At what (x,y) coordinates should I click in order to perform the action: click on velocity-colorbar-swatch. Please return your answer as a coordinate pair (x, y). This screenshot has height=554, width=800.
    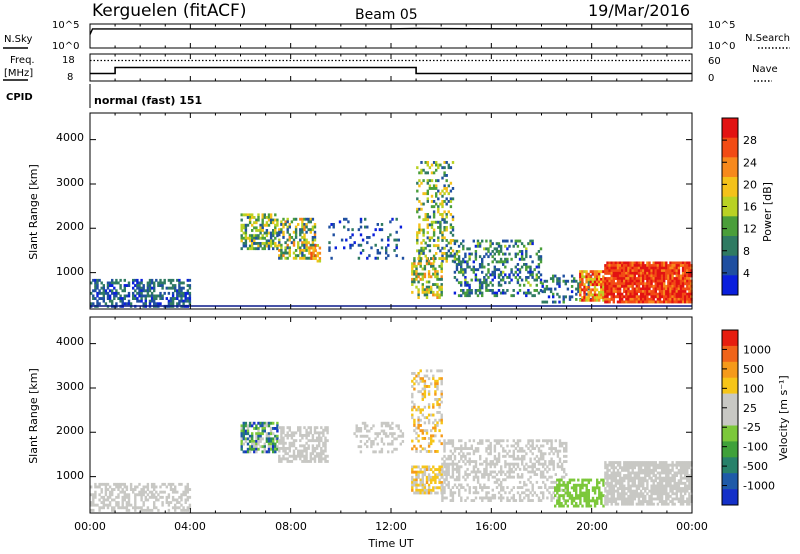
    Looking at the image, I should click on (730, 401).